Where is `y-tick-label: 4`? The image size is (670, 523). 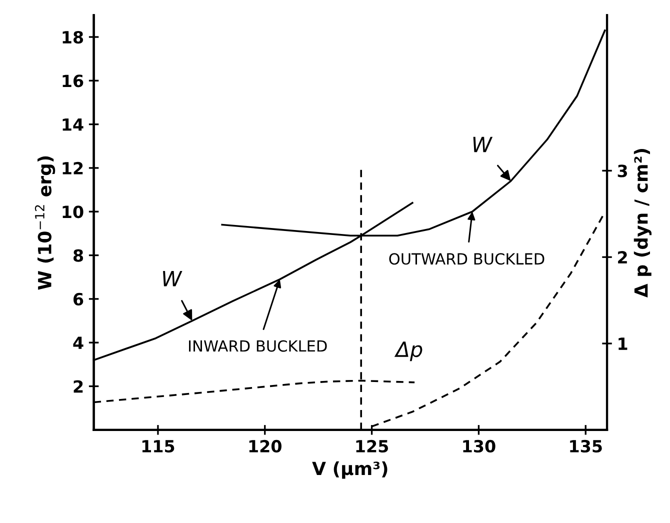 y-tick-label: 4 is located at coordinates (78, 342).